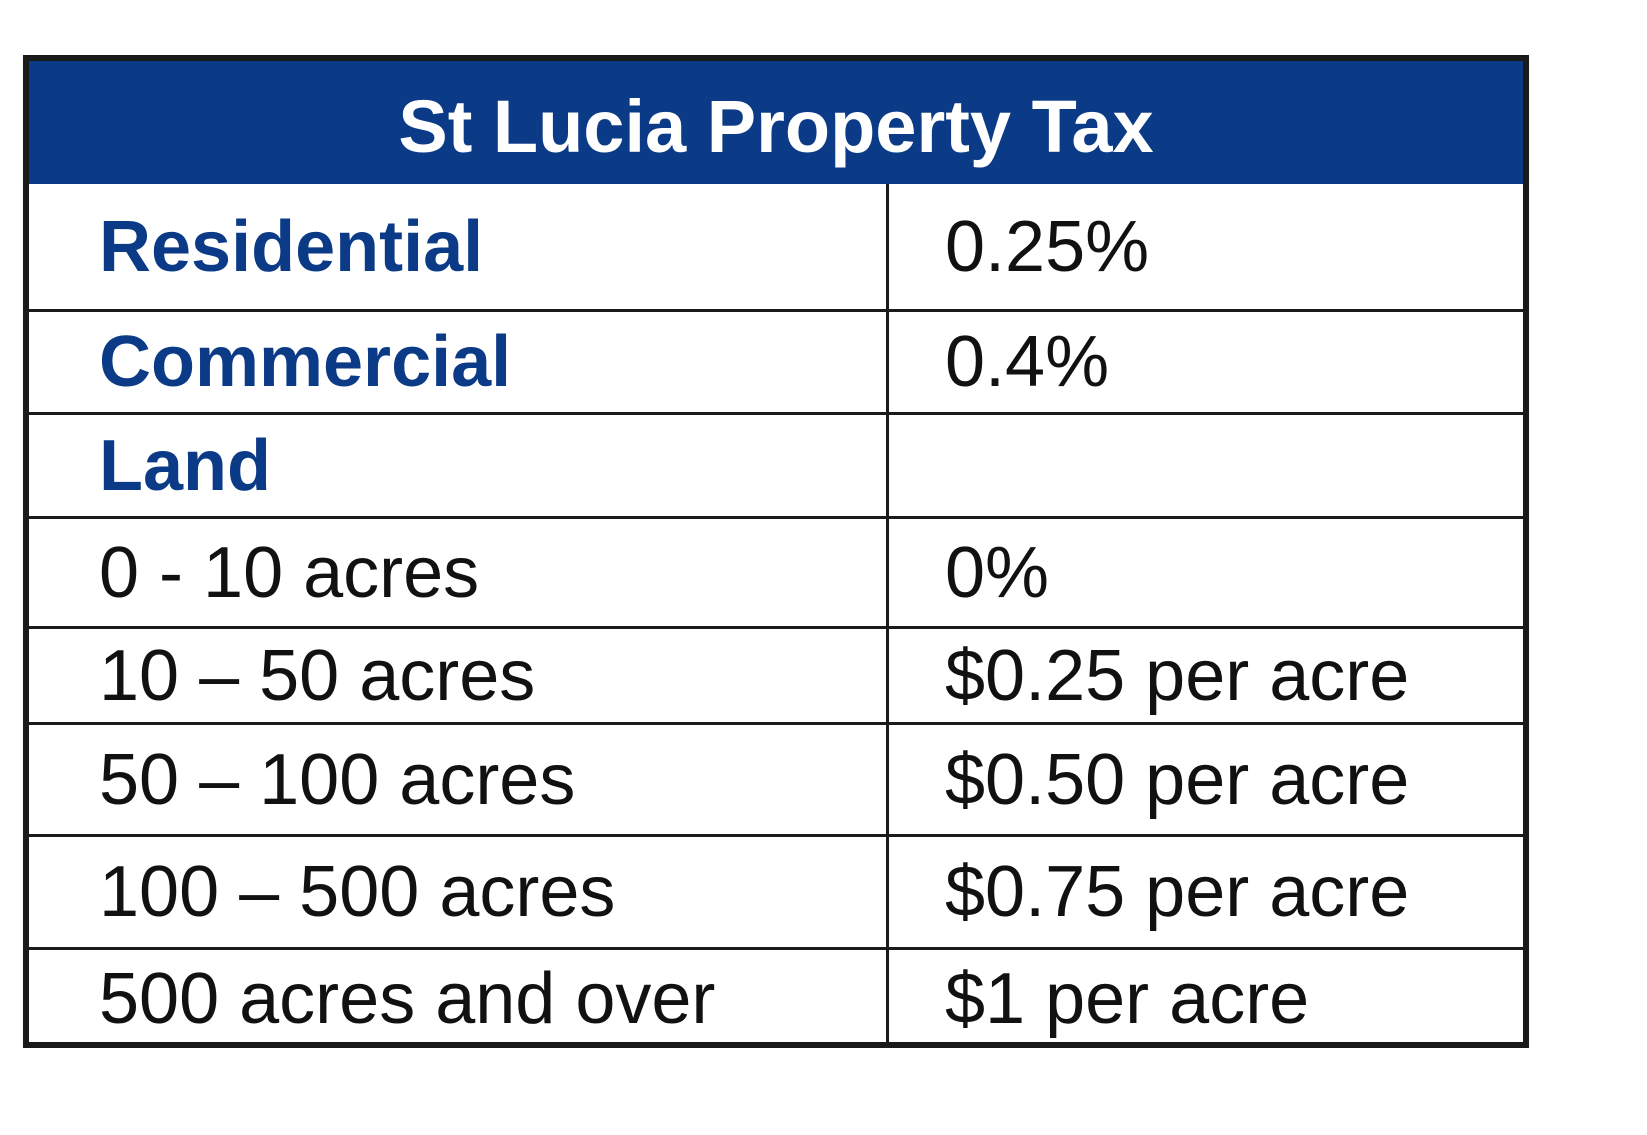  Describe the element at coordinates (776, 126) in the screenshot. I see `table-title: St Lucia Property Tax` at that location.